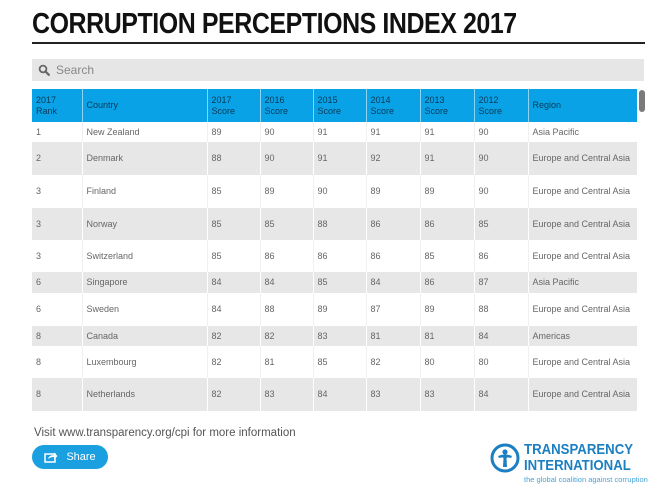 The image size is (670, 498). I want to click on cell-score-2015: 89, so click(340, 309).